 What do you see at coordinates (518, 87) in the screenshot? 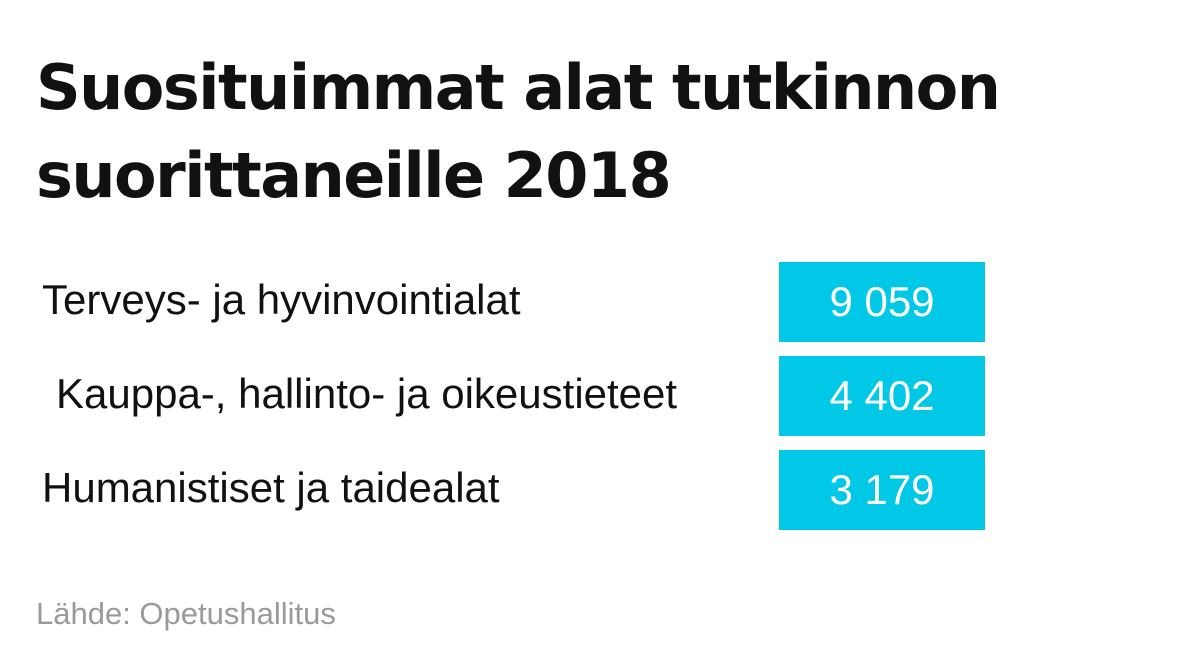
I see `chart-title-line-1: Suosituimmat alat tutkinnon` at bounding box center [518, 87].